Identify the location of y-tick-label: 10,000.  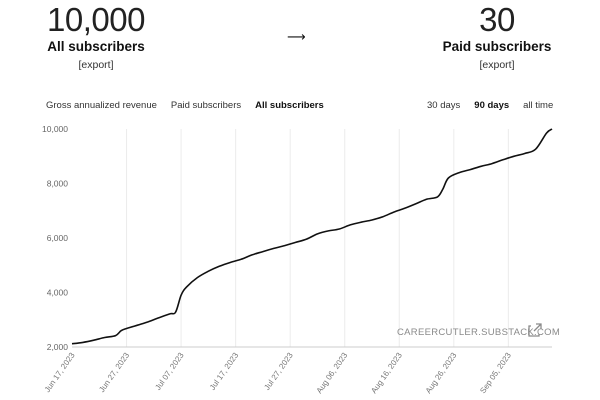
(55, 129).